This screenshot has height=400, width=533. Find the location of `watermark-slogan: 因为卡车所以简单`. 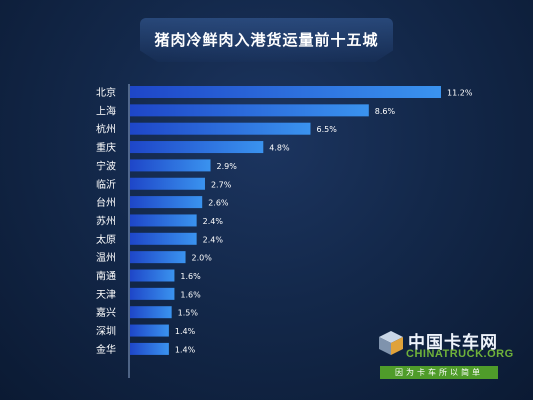

watermark-slogan: 因为卡车所以简单 is located at coordinates (439, 372).